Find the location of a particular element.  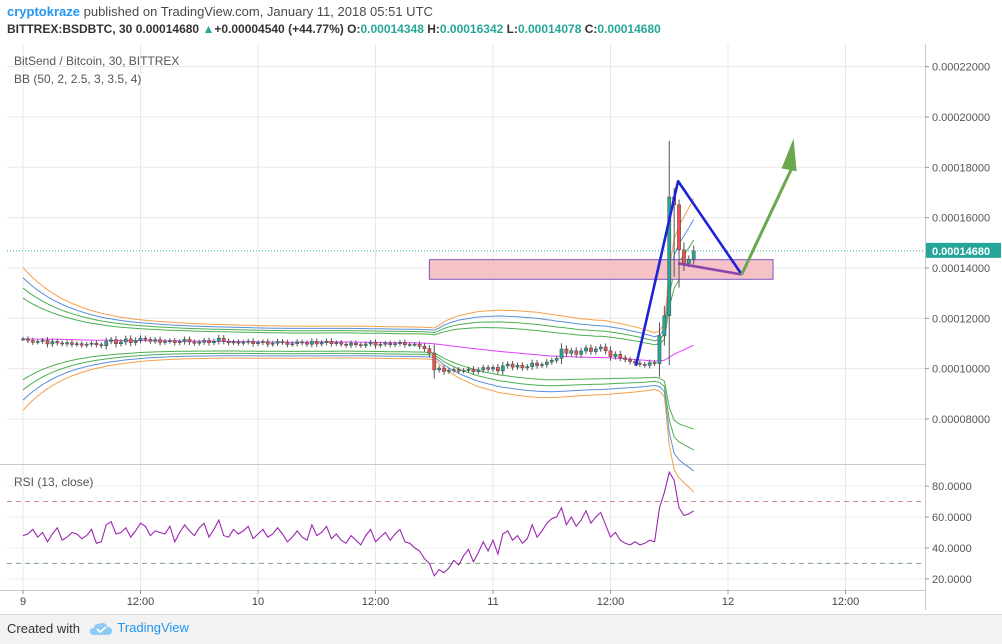

price-tick-label: 0.00020000 is located at coordinates (961, 118).